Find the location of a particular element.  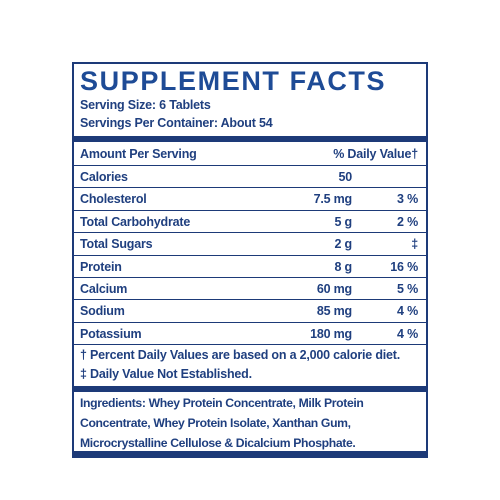

nutrient-row: Total Sugars 2 g ‡ is located at coordinates (249, 244).